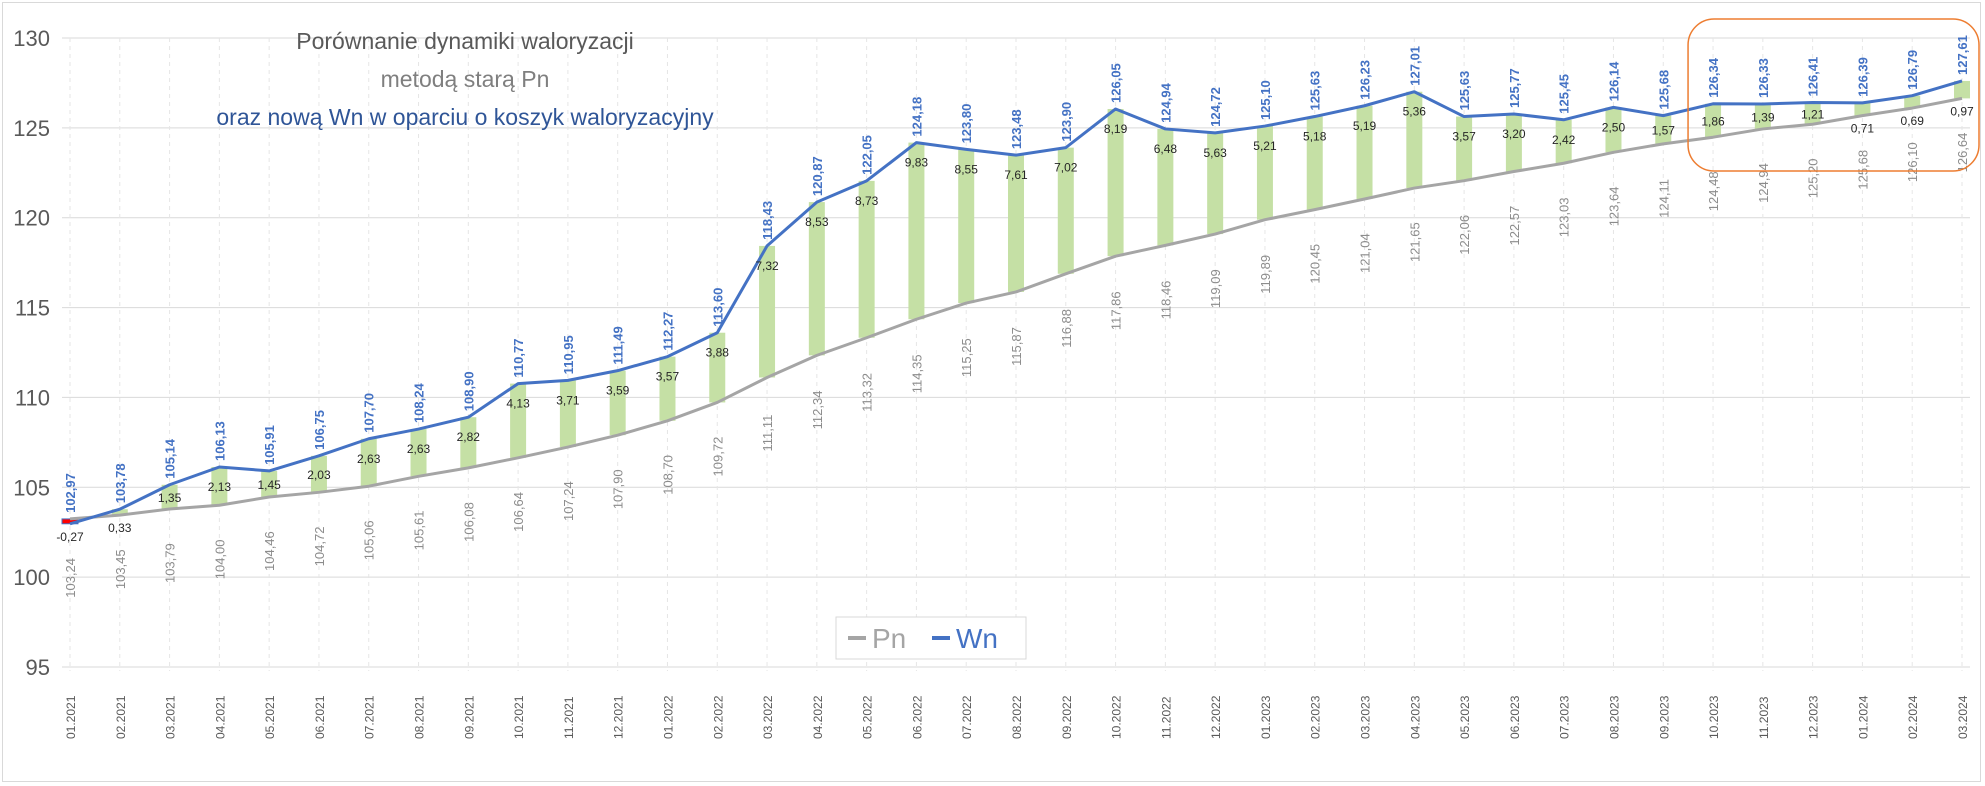 The width and height of the screenshot is (1985, 786). What do you see at coordinates (1066, 122) in the screenshot?
I see `wn-data-label: 123,90` at bounding box center [1066, 122].